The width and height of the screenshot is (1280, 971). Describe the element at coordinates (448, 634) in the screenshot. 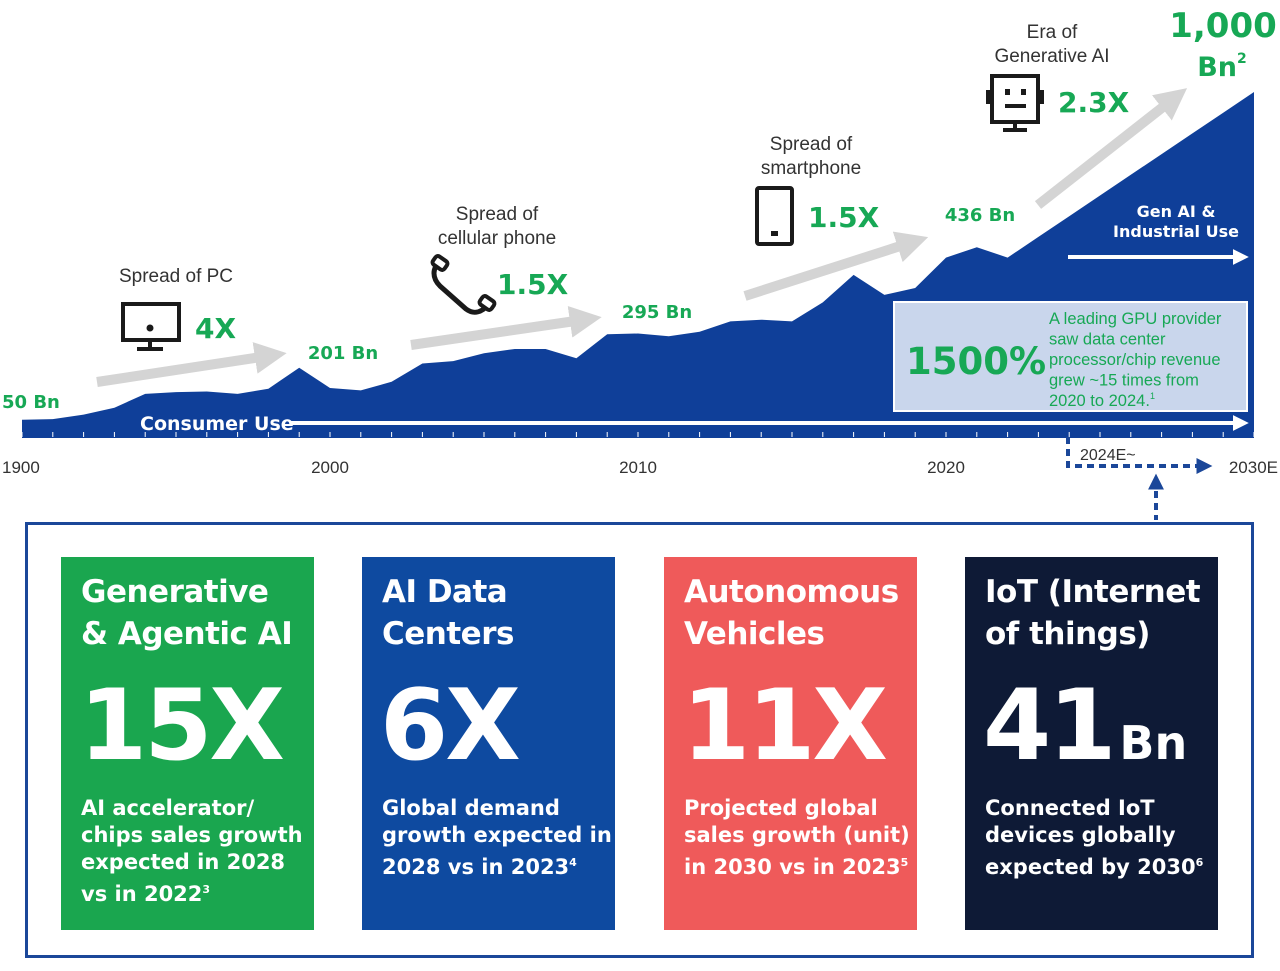

I see `card-ai-data-centers-title-line2: Centers` at that location.